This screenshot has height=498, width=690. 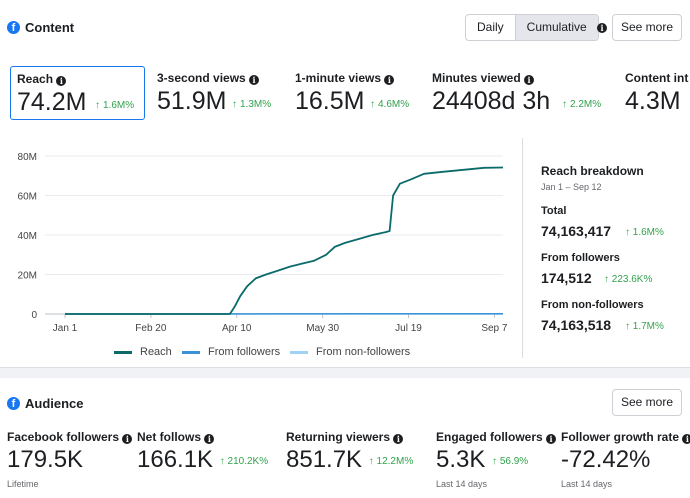 What do you see at coordinates (606, 459) in the screenshot?
I see `metric-value: -72.42%` at bounding box center [606, 459].